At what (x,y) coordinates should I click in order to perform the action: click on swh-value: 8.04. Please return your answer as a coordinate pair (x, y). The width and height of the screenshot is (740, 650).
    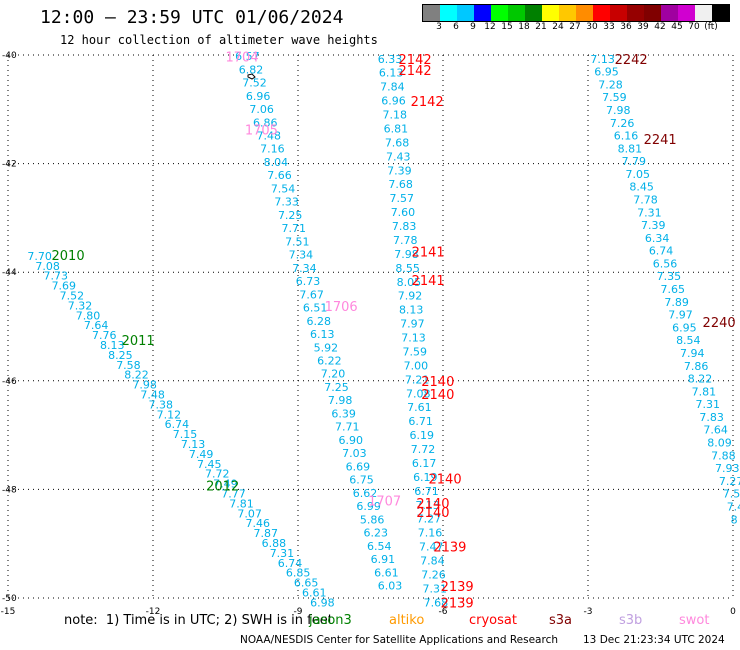
    Looking at the image, I should click on (276, 162).